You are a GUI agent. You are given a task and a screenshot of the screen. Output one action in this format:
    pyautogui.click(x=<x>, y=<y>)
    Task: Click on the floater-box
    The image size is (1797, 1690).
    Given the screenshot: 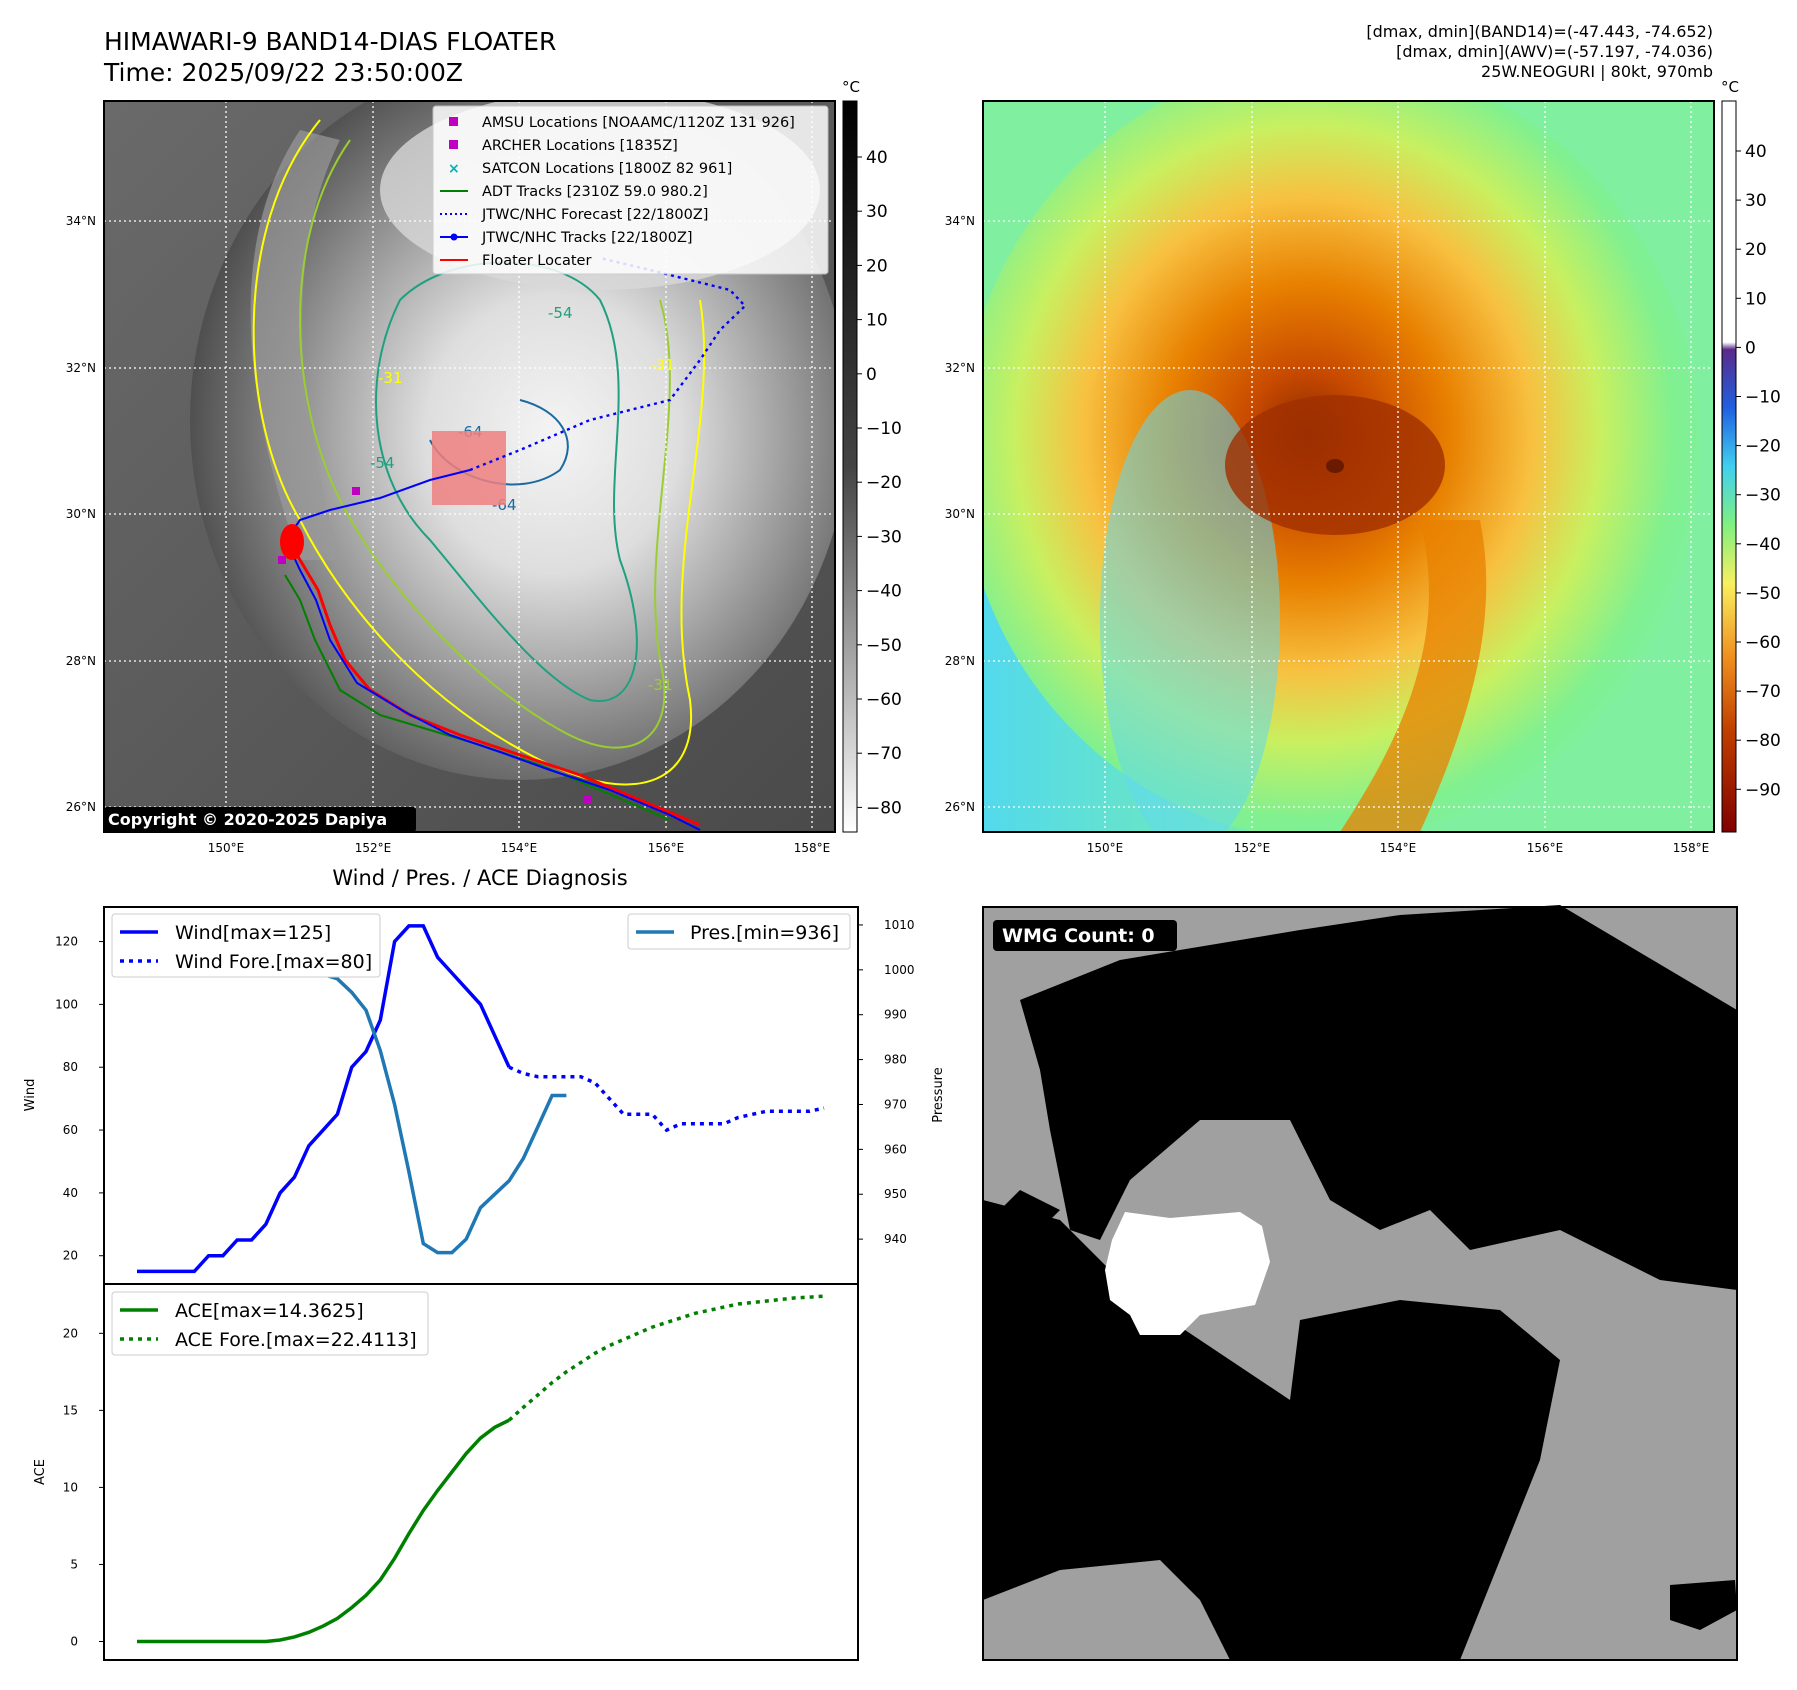 What is the action you would take?
    pyautogui.click(x=469, y=468)
    